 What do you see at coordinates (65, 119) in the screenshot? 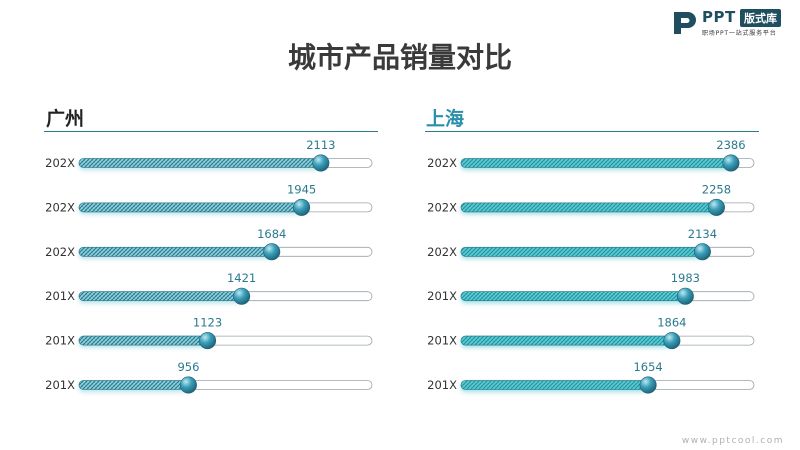
I see `panel-title-left: 广州` at bounding box center [65, 119].